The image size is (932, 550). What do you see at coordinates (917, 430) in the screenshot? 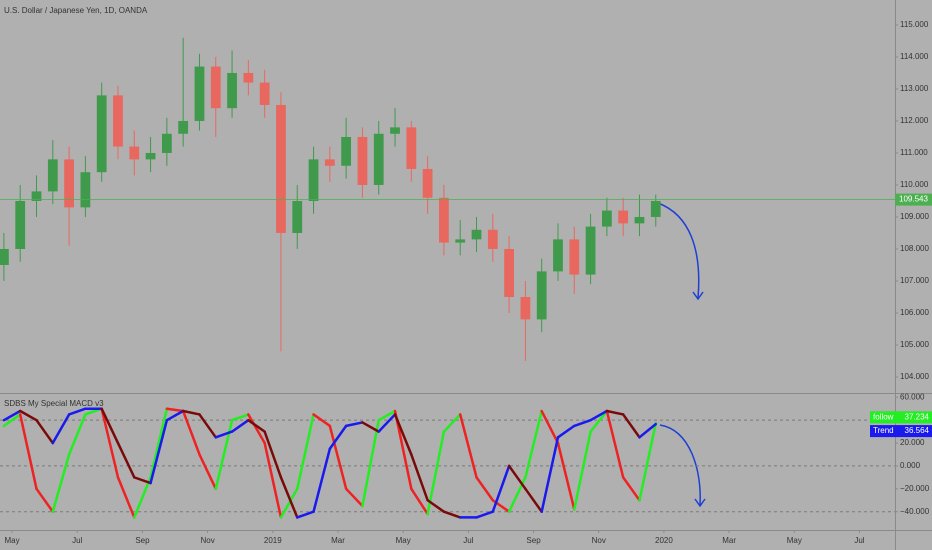
I see `legend-value: 36.564` at bounding box center [917, 430].